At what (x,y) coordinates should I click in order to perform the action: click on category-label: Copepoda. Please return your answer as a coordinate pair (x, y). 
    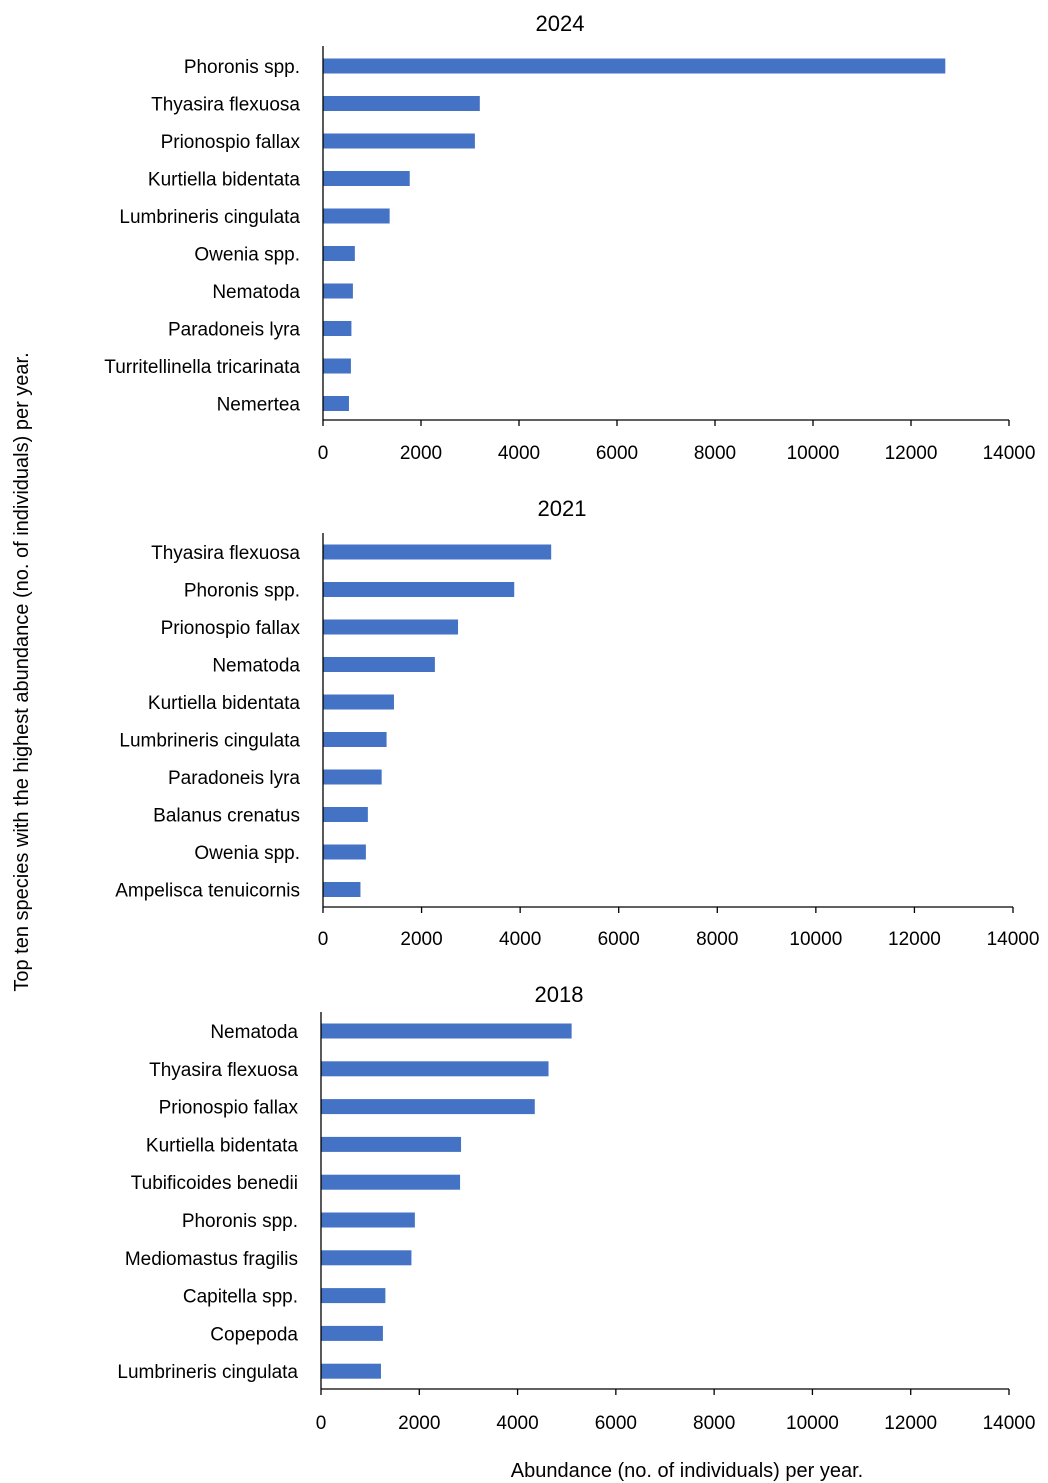
    Looking at the image, I should click on (254, 1334).